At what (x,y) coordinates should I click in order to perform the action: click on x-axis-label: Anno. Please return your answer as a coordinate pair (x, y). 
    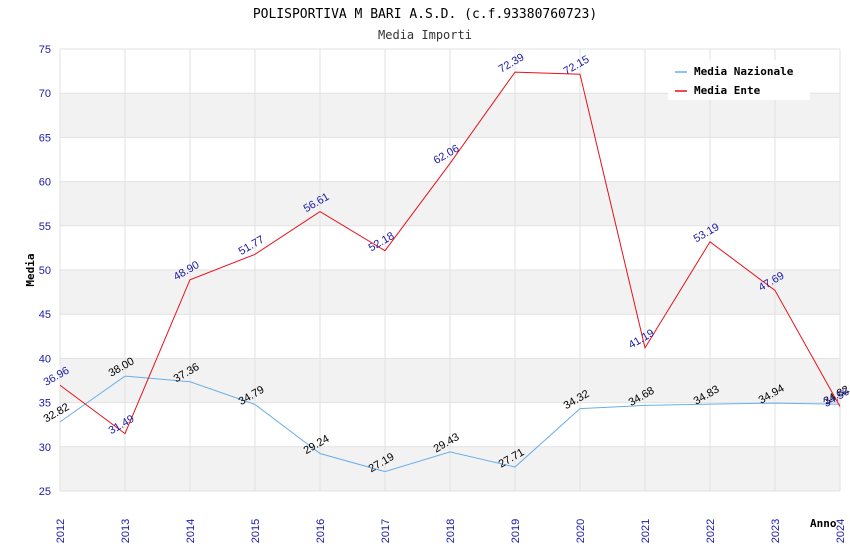
    Looking at the image, I should click on (823, 523).